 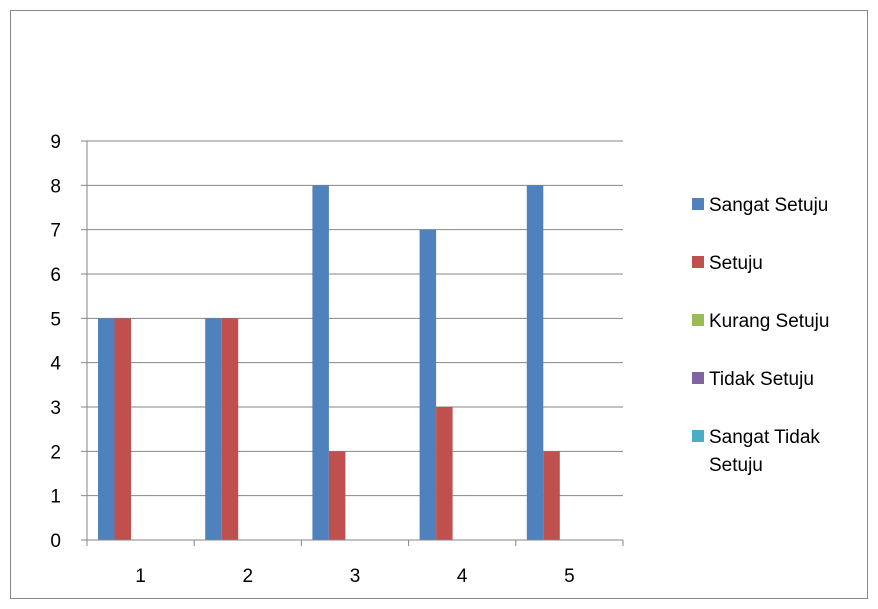 What do you see at coordinates (764, 451) in the screenshot?
I see `legend-label: Sangat Tidak Setuju` at bounding box center [764, 451].